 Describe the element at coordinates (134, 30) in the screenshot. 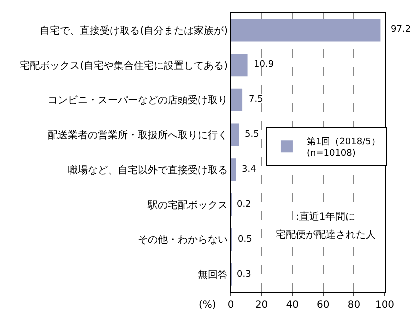

I see `y-tick-label: 自宅で、直接受け取る(自分または家族が)` at that location.